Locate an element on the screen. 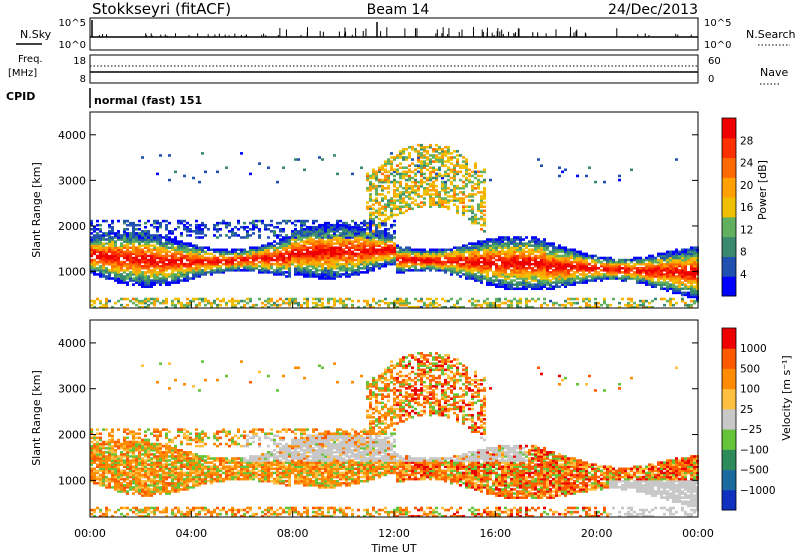  y-tick-label: 4000 is located at coordinates (72, 135).